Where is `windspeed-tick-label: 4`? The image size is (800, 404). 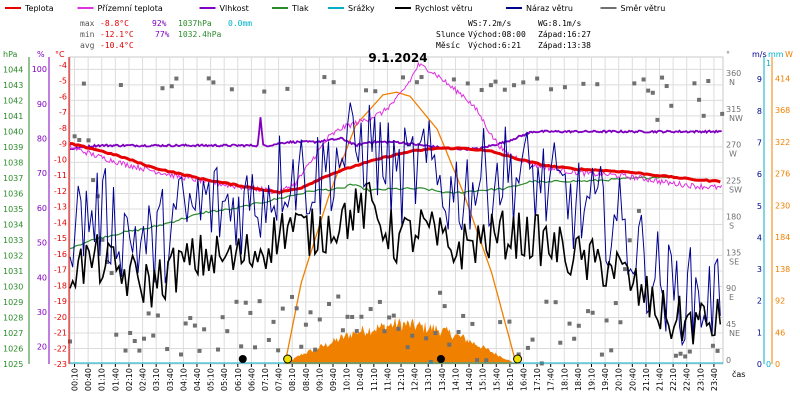
windspeed-tick-label: 4 is located at coordinates (759, 237).